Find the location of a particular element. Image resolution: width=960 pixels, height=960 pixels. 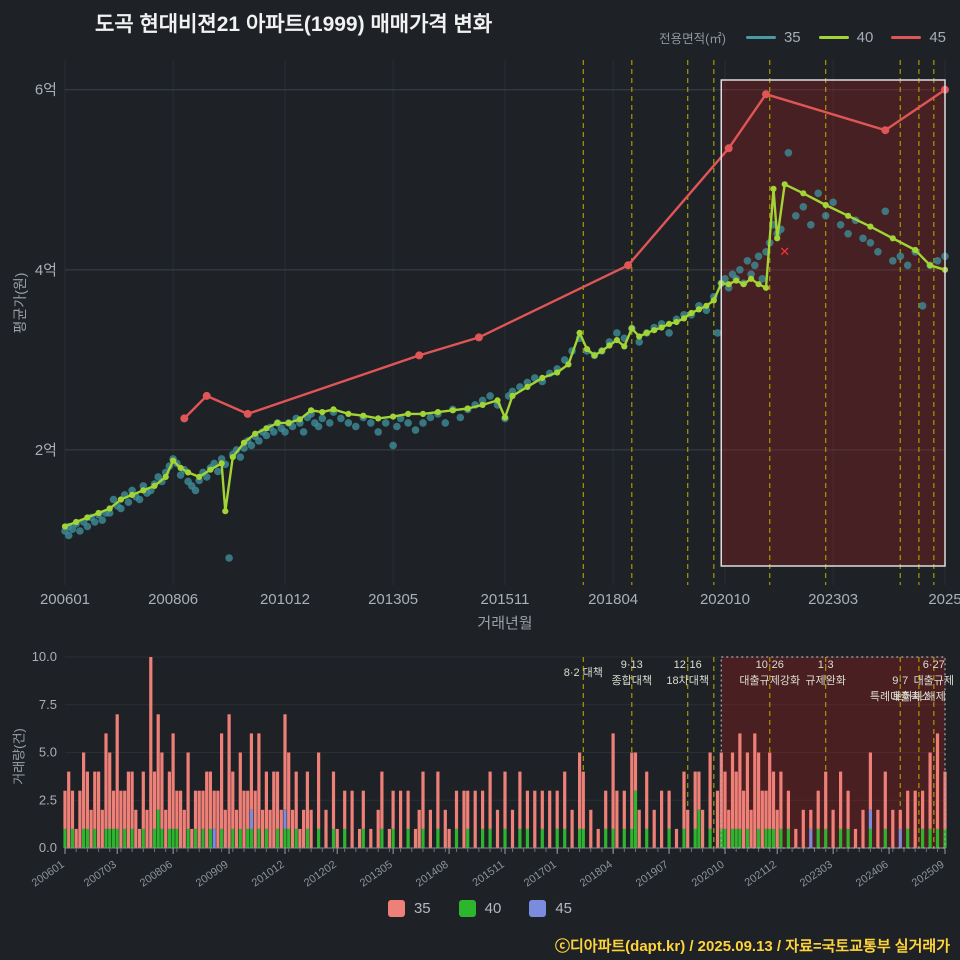

svg-text: 2025 is located at coordinates (944, 599).